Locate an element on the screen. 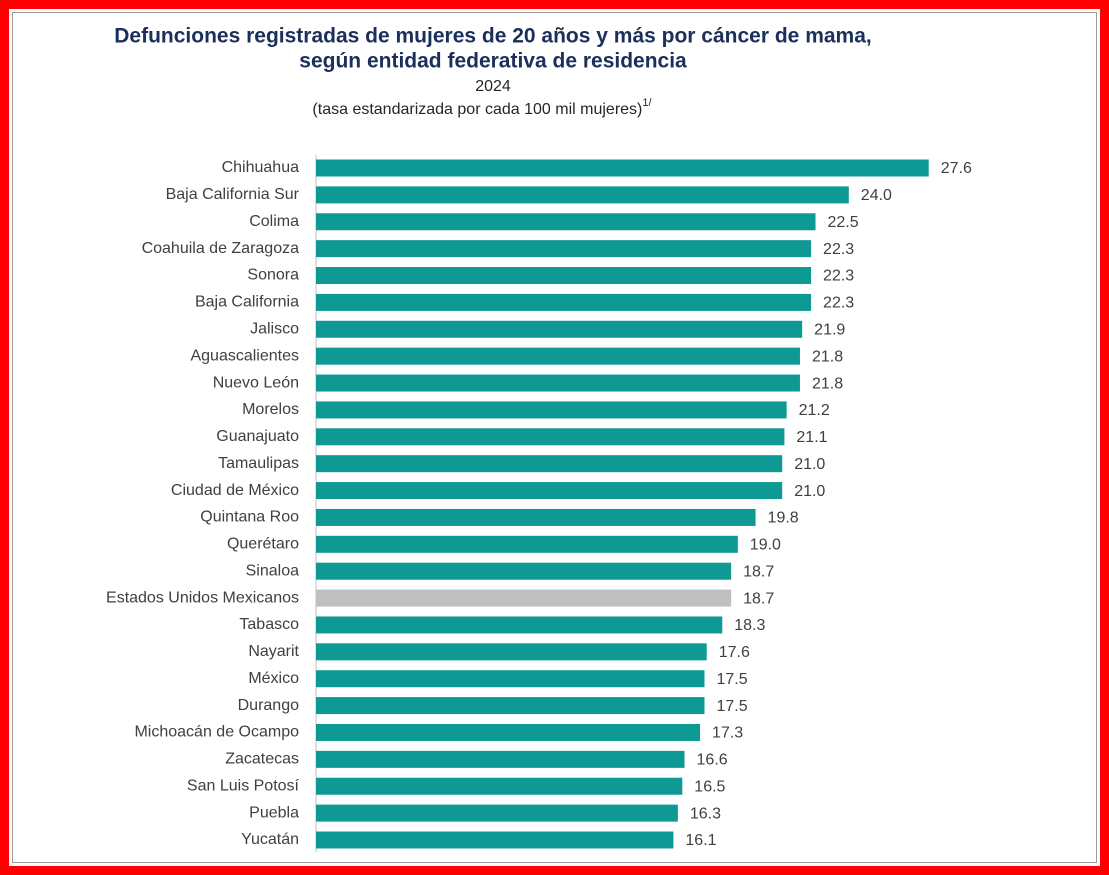  category-label: Tamaulipas is located at coordinates (258, 463).